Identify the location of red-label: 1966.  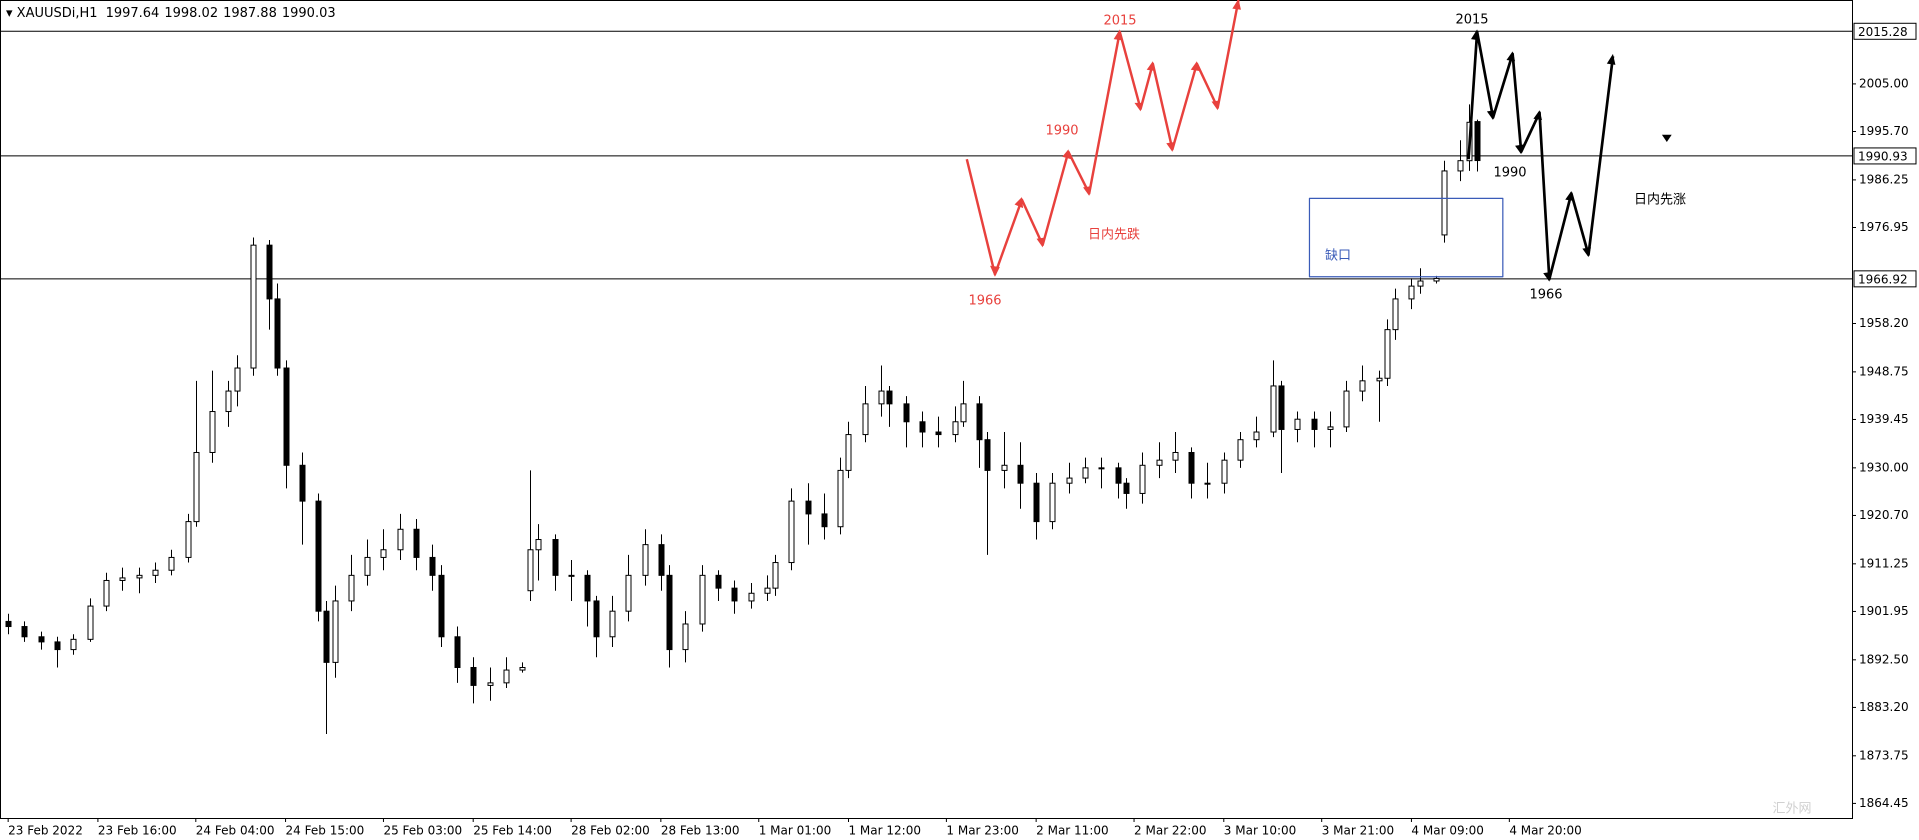
(984, 301).